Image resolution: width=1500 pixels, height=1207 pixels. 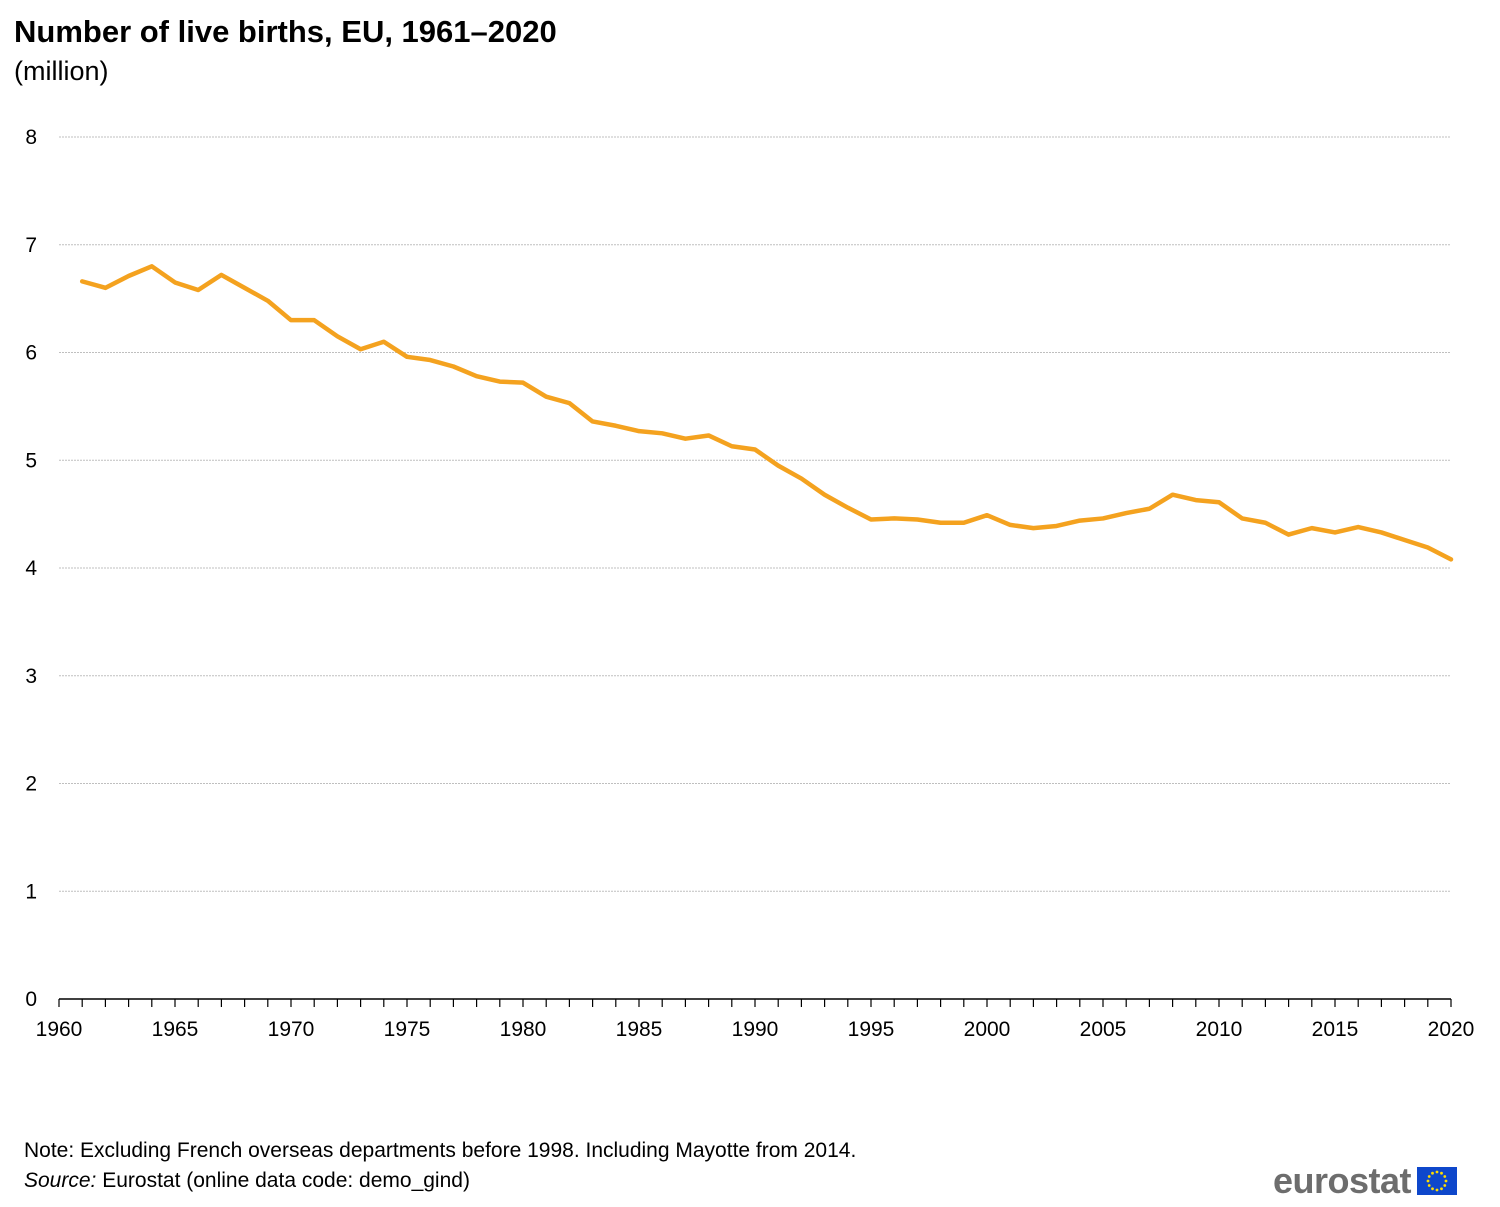 I want to click on x-tick-label: 2000, so click(x=987, y=1029).